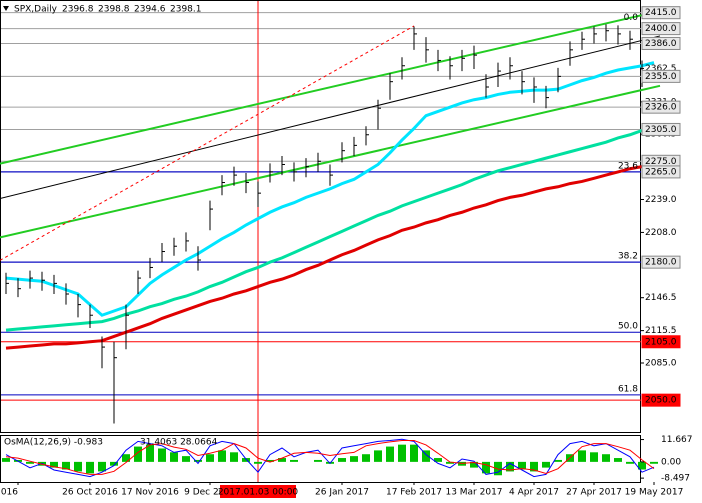 This screenshot has width=702, height=503. Describe the element at coordinates (594, 493) in the screenshot. I see `x-tick-label: 27 Apr 2017` at that location.